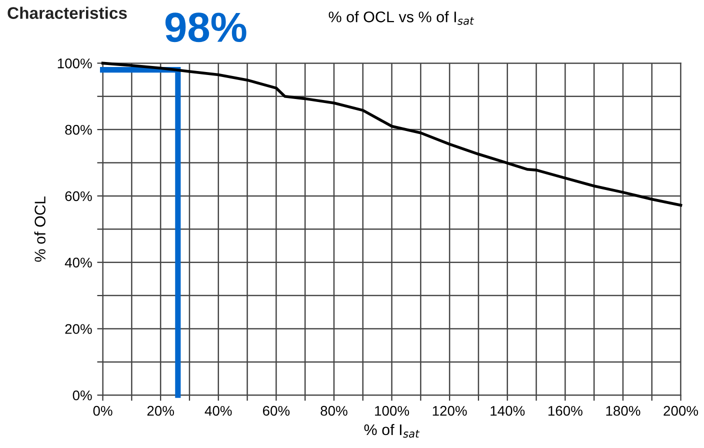 The width and height of the screenshot is (704, 448). Describe the element at coordinates (507, 411) in the screenshot. I see `x-tick-label: 140%` at that location.